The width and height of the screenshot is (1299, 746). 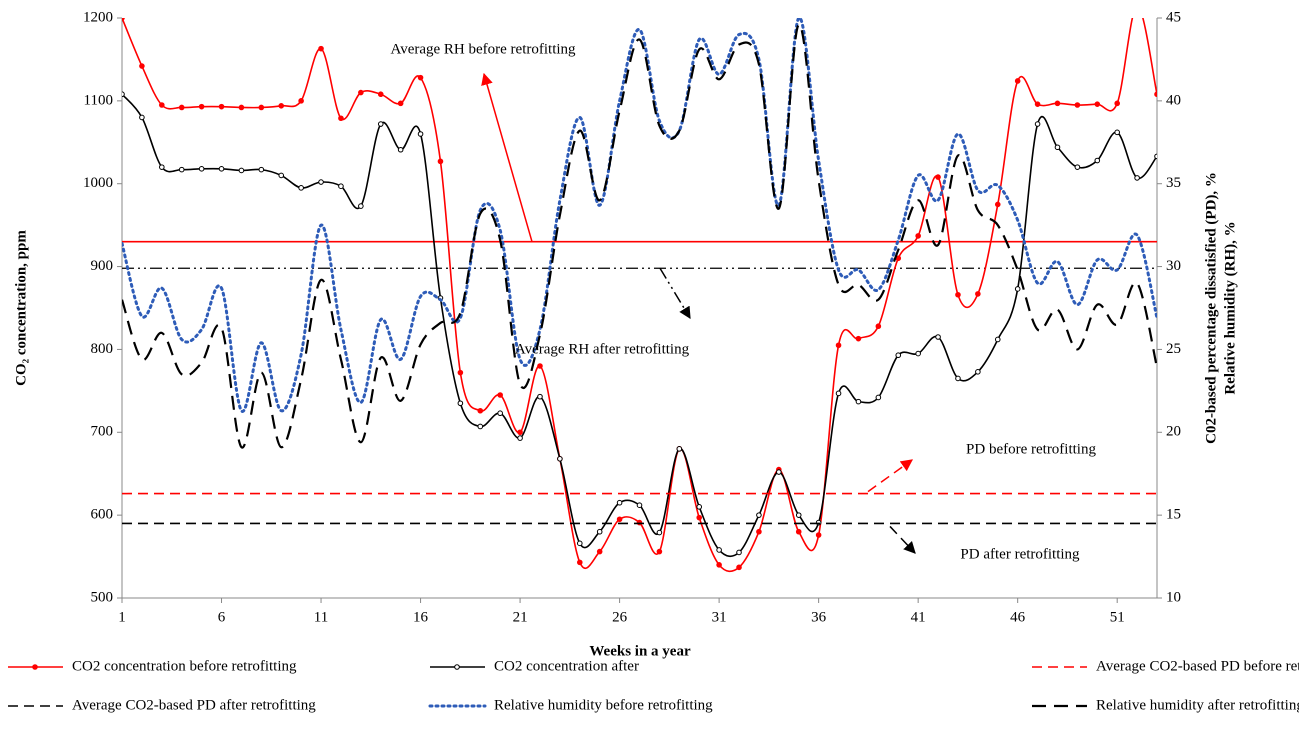 I want to click on legend-marker, so click(x=457, y=667).